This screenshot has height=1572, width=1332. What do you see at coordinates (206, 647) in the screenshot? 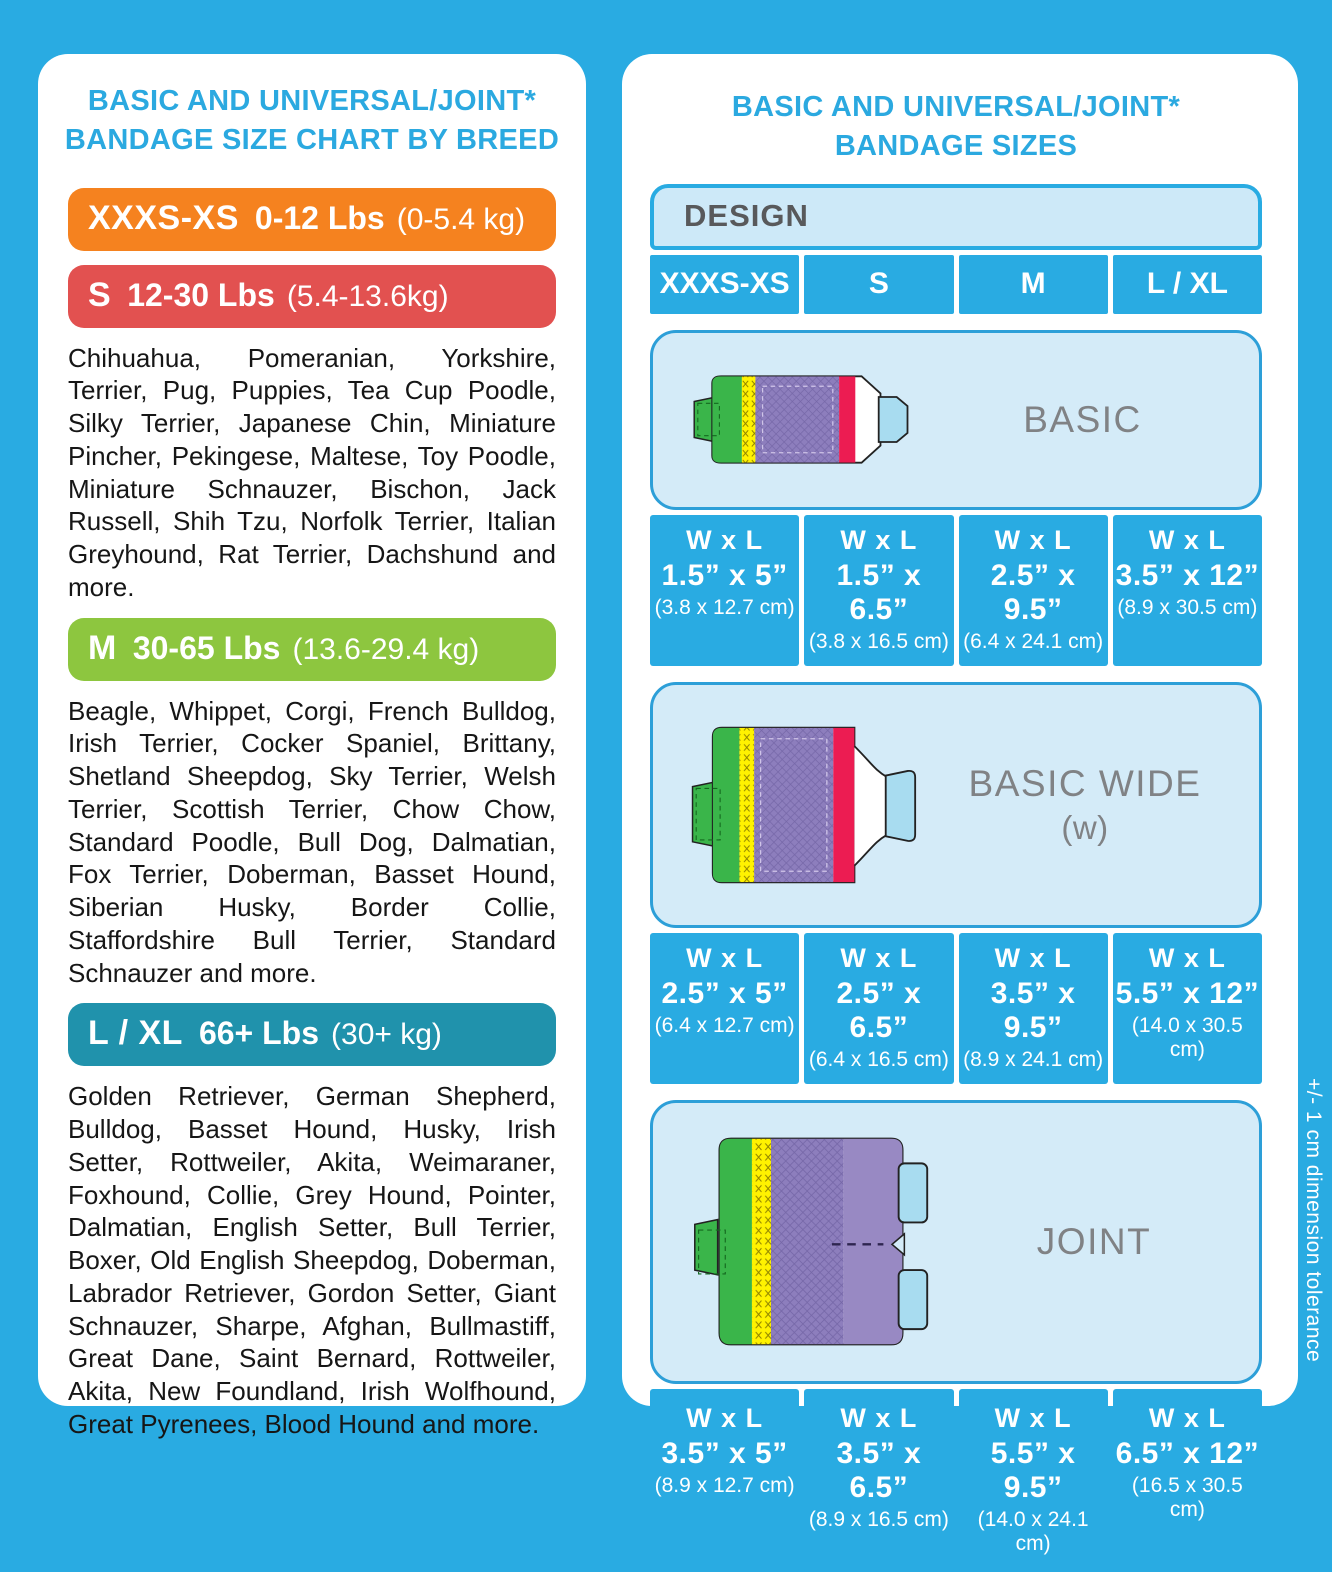
I see `size-weight-lbs: 30-65 Lbs` at bounding box center [206, 647].